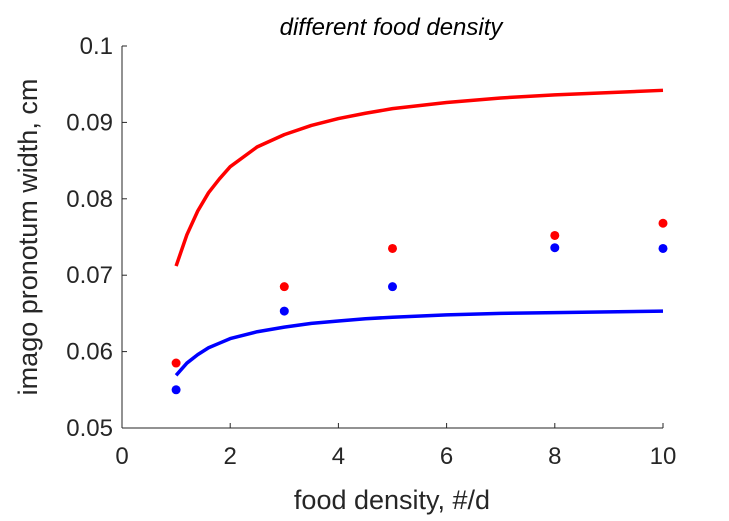  I want to click on y-axis-ticks: 0.05 0.06 0.07 0.08 0.09 0.1, so click(96, 237).